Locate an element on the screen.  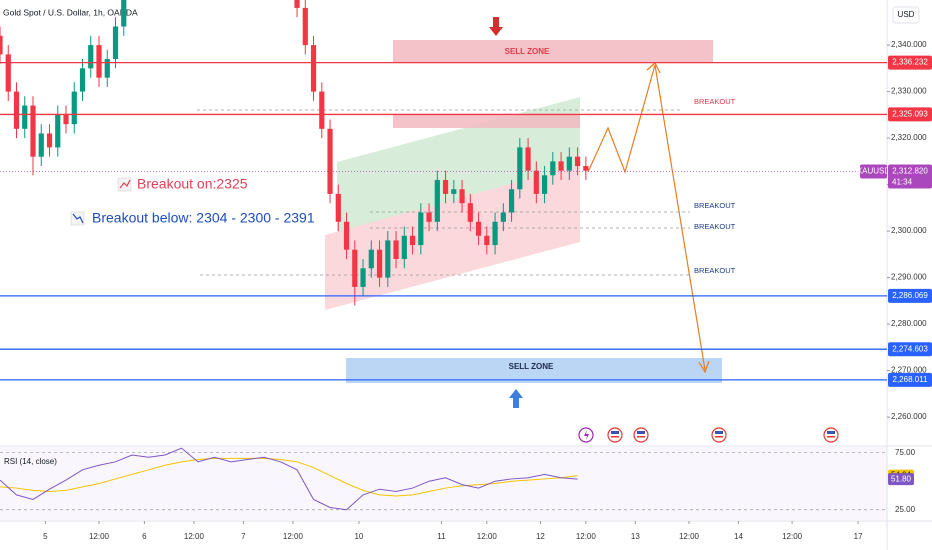
countdown: 41:34 is located at coordinates (902, 182).